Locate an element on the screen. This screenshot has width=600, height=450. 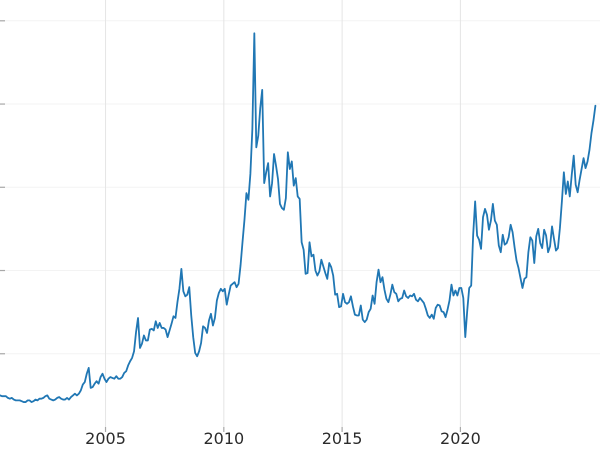
x-tick-label: 2020 is located at coordinates (460, 438).